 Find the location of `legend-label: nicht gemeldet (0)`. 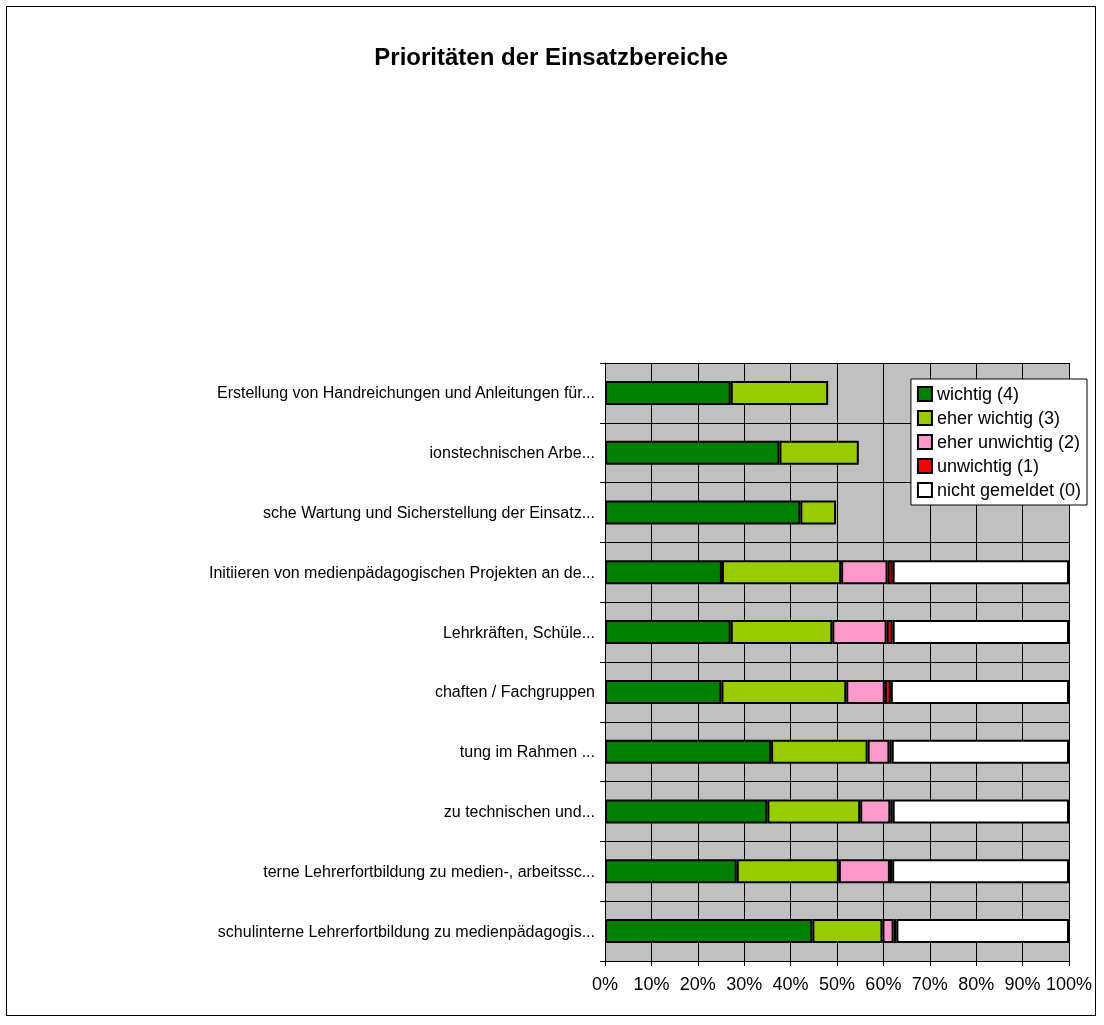

legend-label: nicht gemeldet (0) is located at coordinates (1009, 490).